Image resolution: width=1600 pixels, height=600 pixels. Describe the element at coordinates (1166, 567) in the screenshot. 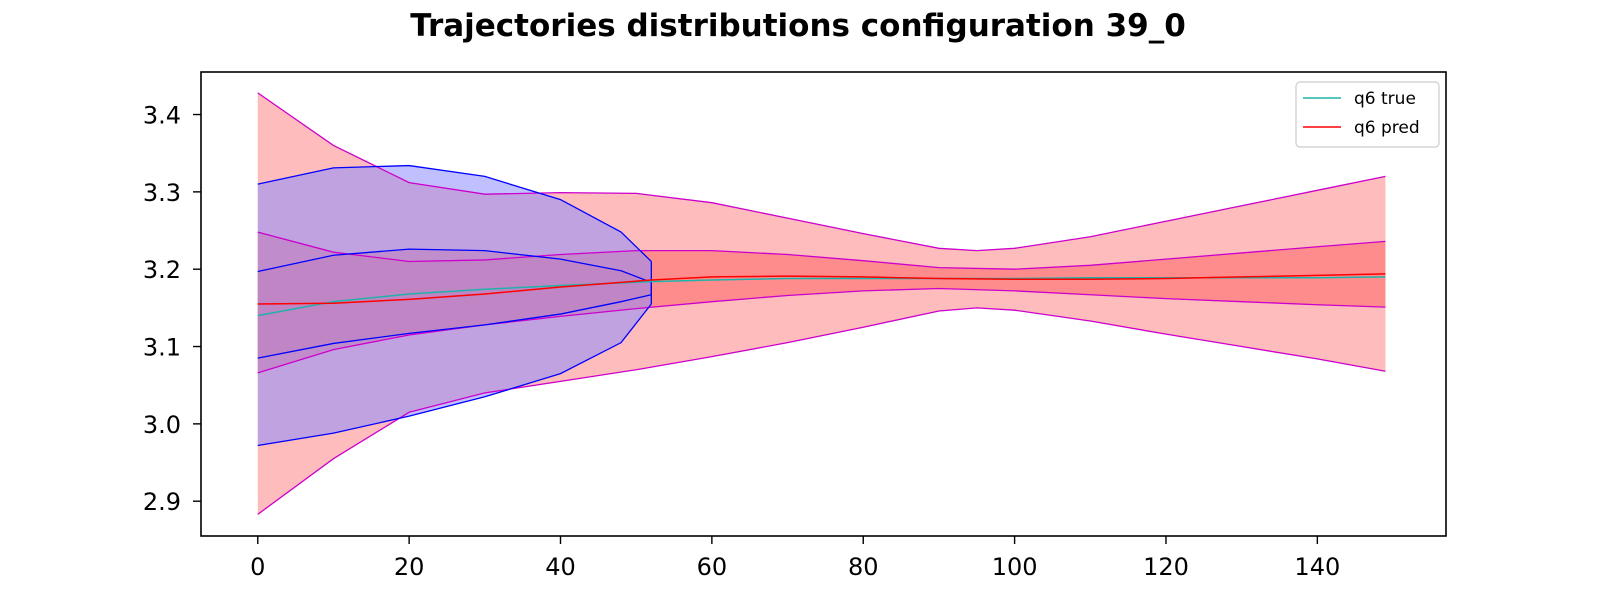

I see `x-tick-label: 120` at that location.